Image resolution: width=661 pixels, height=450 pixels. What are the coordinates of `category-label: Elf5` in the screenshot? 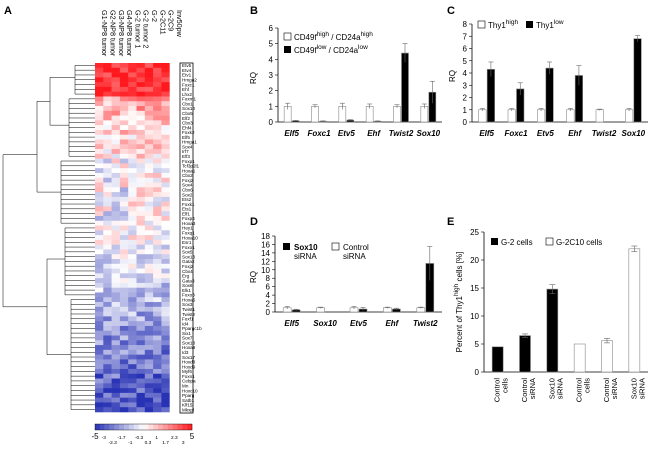 It's located at (291, 133).